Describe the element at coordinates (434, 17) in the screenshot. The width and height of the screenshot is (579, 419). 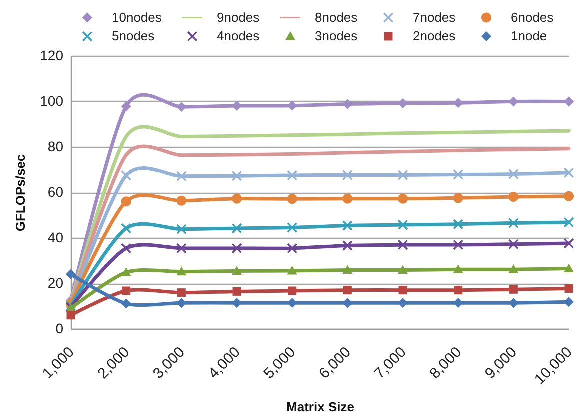
I see `legend-label: 7nodes` at that location.